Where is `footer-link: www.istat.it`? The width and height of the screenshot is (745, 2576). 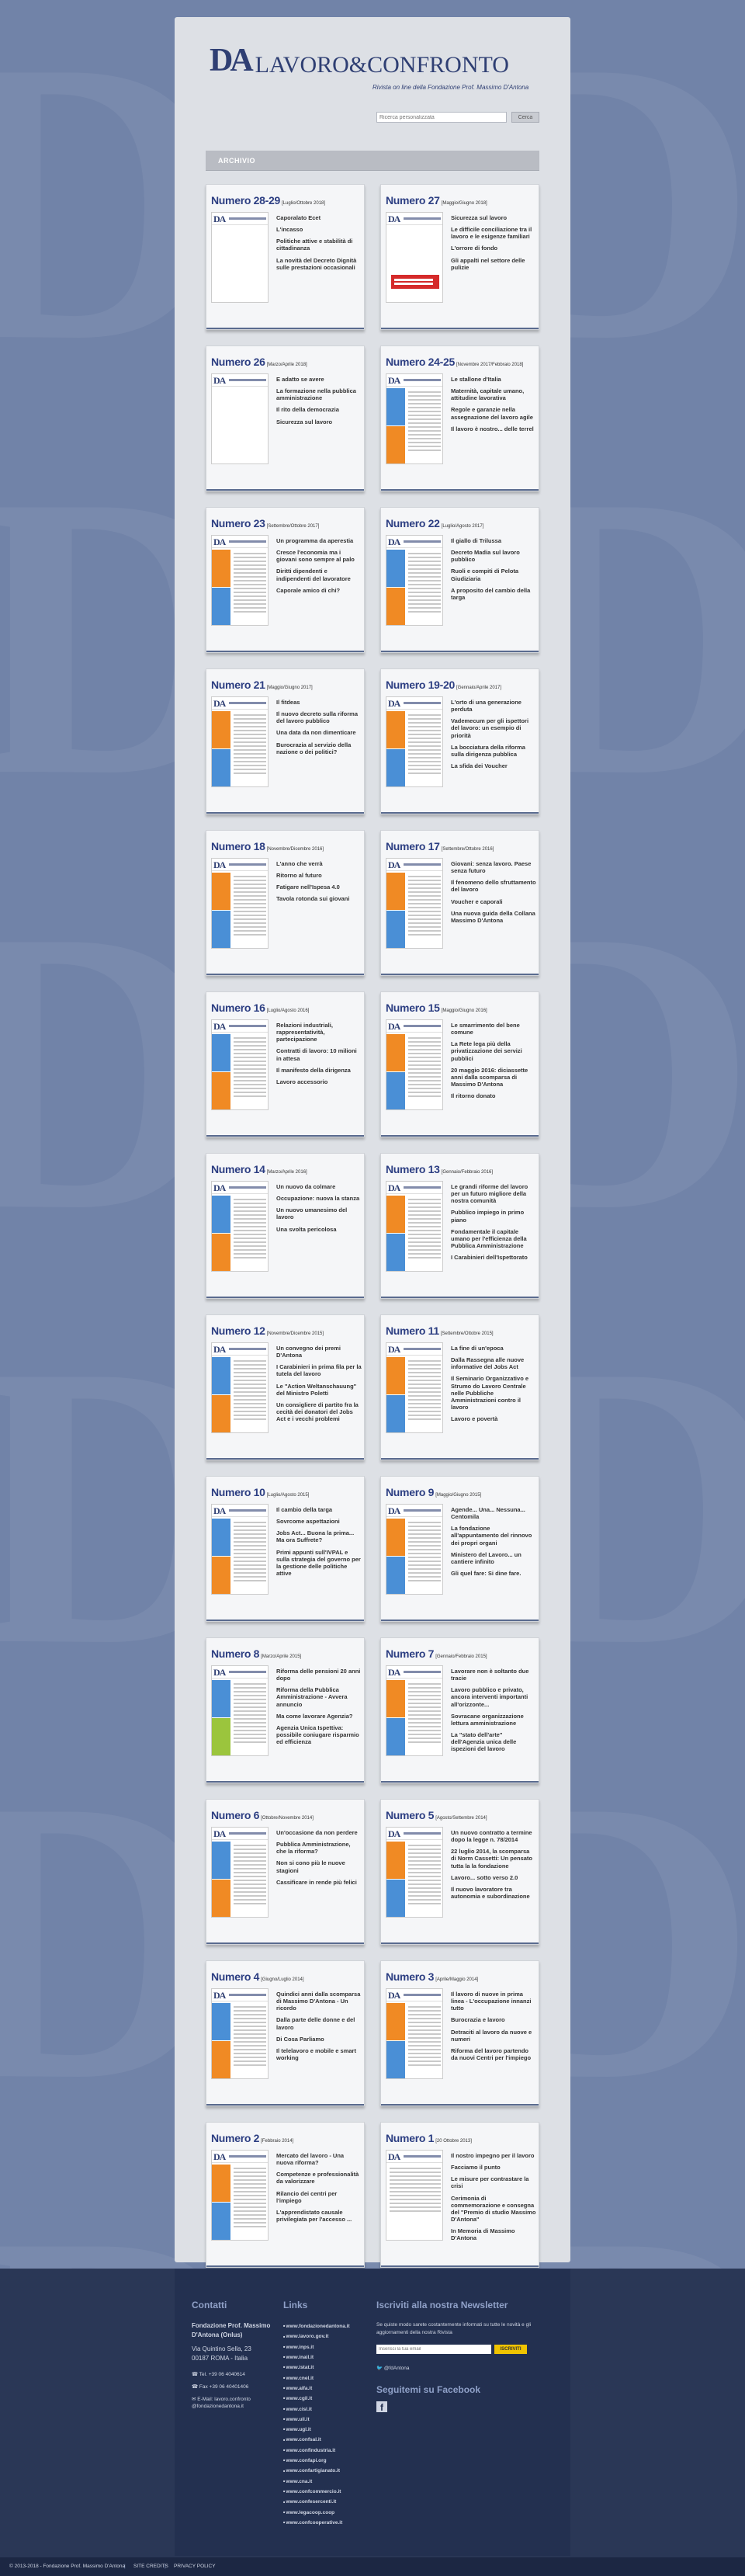 footer-link: www.istat.it is located at coordinates (326, 2367).